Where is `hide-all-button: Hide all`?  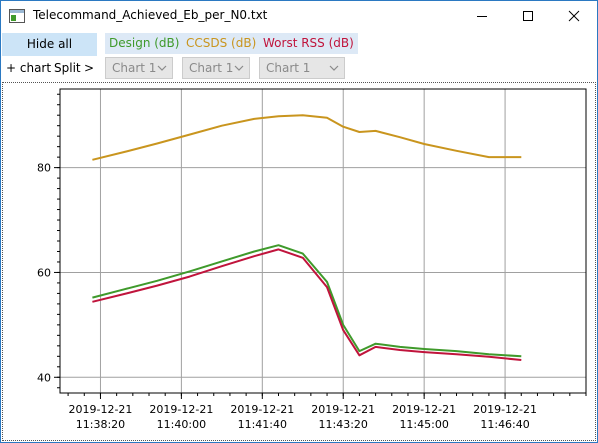
hide-all-button: Hide all is located at coordinates (49, 44).